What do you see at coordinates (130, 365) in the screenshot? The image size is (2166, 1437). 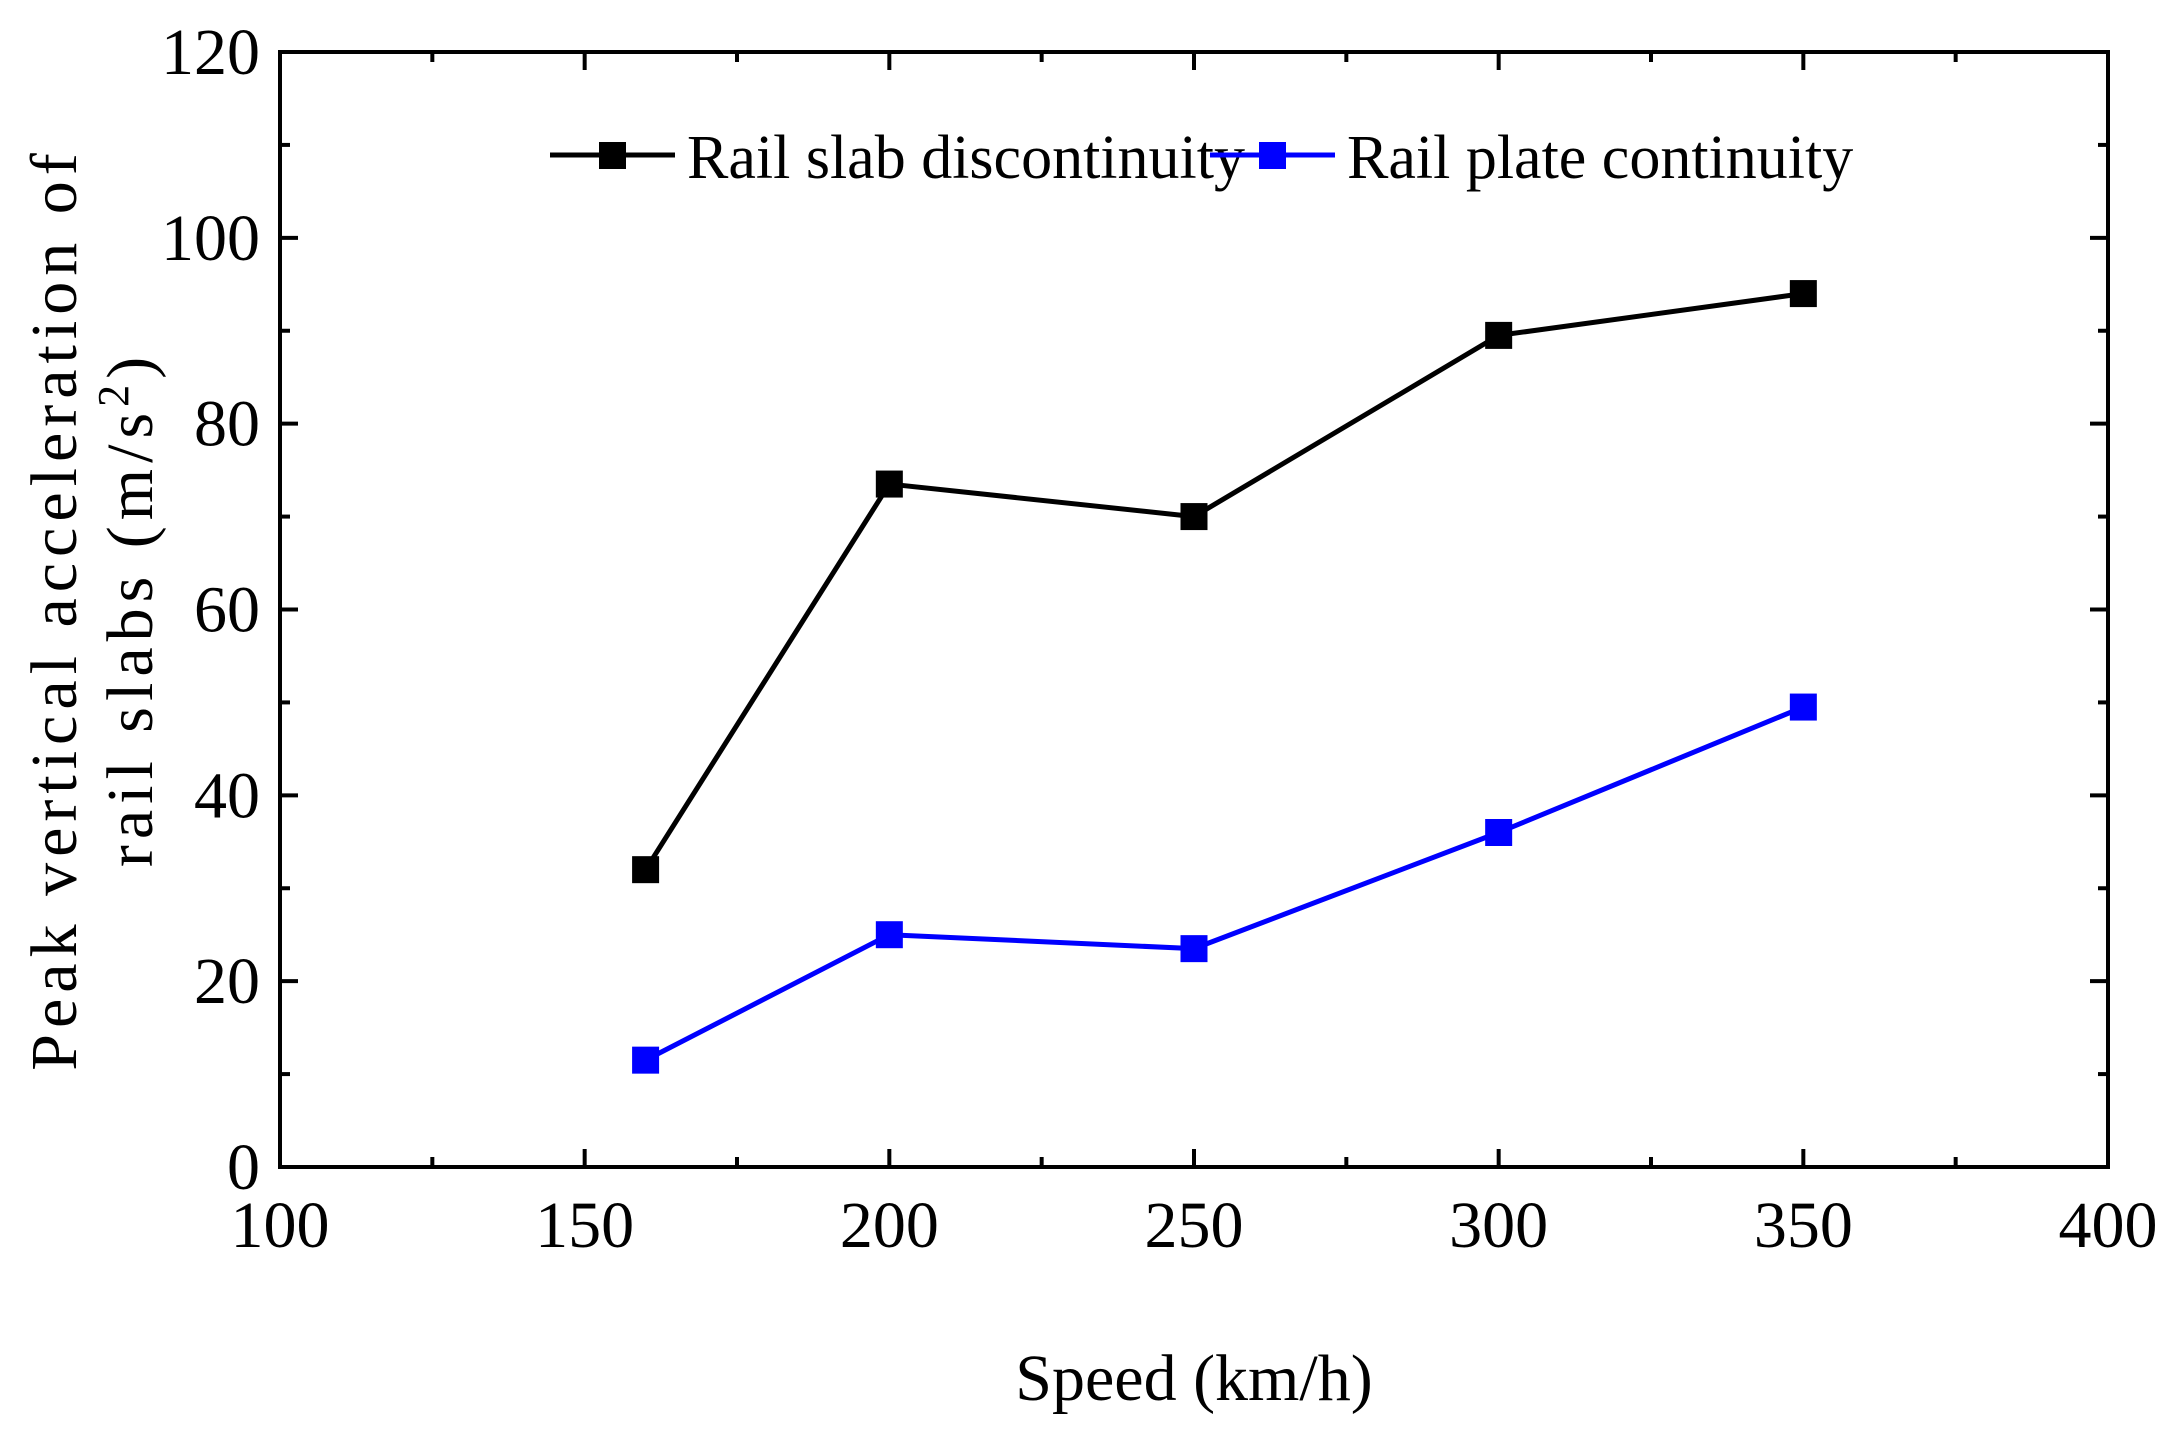 I see `y-axis-title-close: )` at bounding box center [130, 365].